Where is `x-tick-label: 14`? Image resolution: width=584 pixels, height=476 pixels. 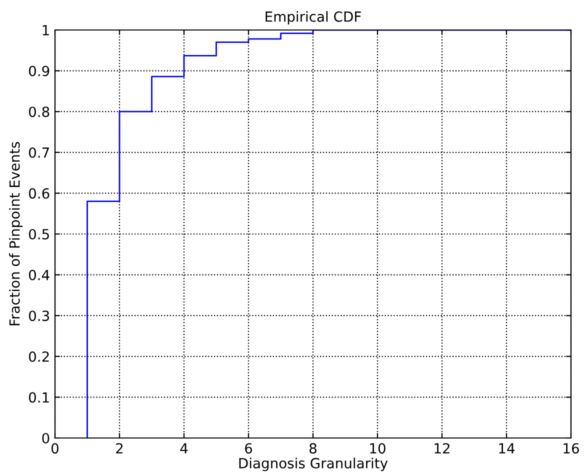 x-tick-label: 14 is located at coordinates (507, 448).